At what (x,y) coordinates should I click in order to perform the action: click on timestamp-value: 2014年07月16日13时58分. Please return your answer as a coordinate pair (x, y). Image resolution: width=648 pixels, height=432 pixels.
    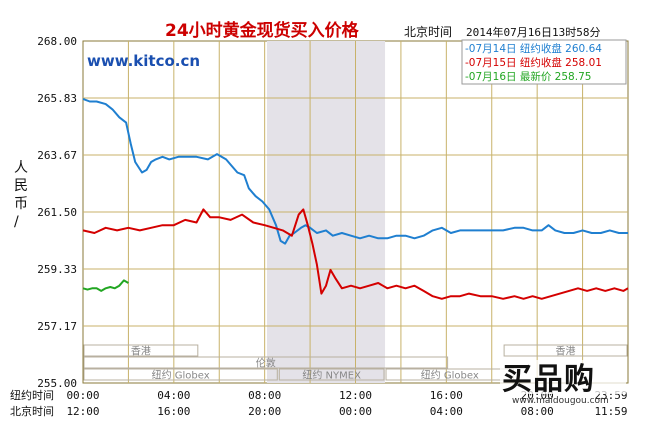
    Looking at the image, I should click on (533, 32).